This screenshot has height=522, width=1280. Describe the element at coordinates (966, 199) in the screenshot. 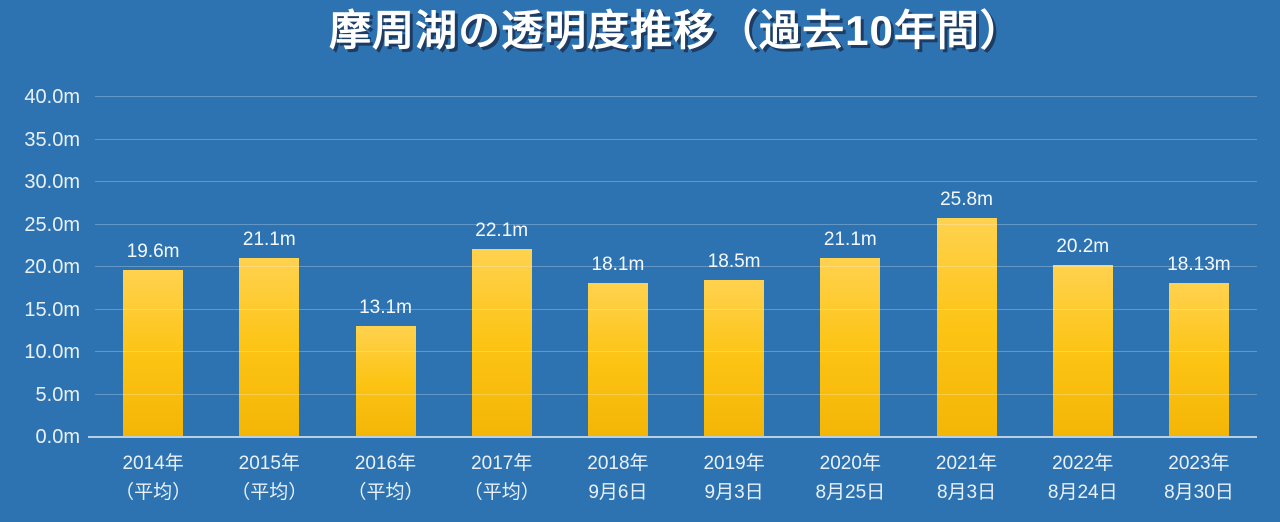

I see `bar-value-label: 25.8m` at that location.